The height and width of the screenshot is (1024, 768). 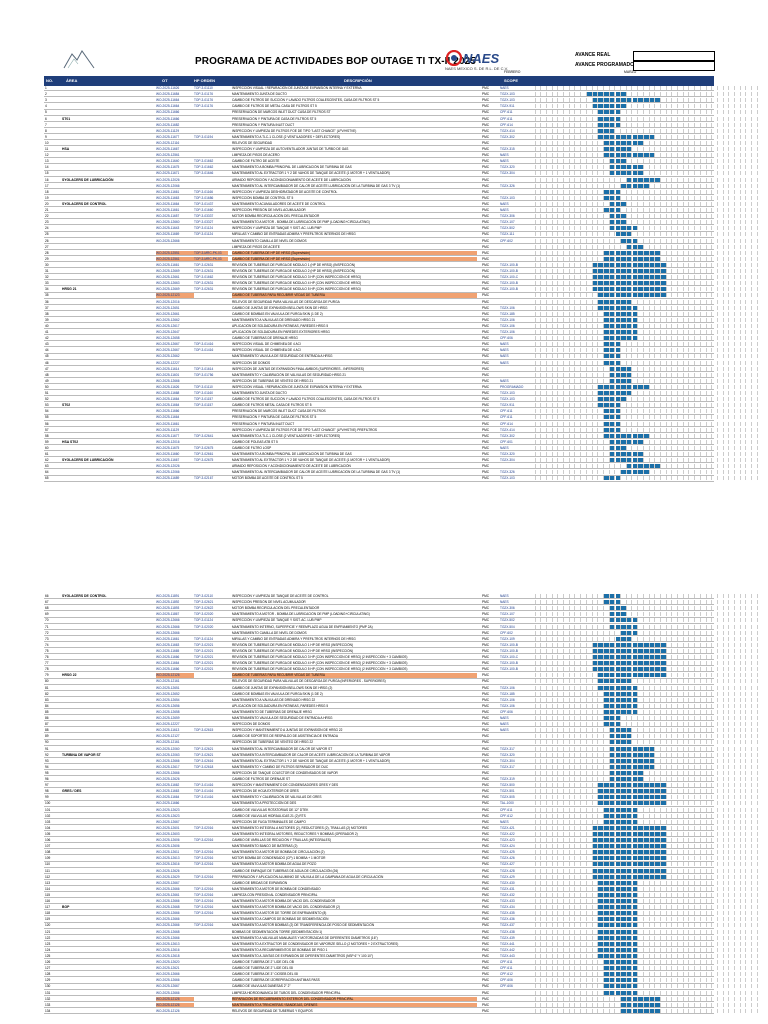 I want to click on row-number: 1, so click(x=51, y=88).